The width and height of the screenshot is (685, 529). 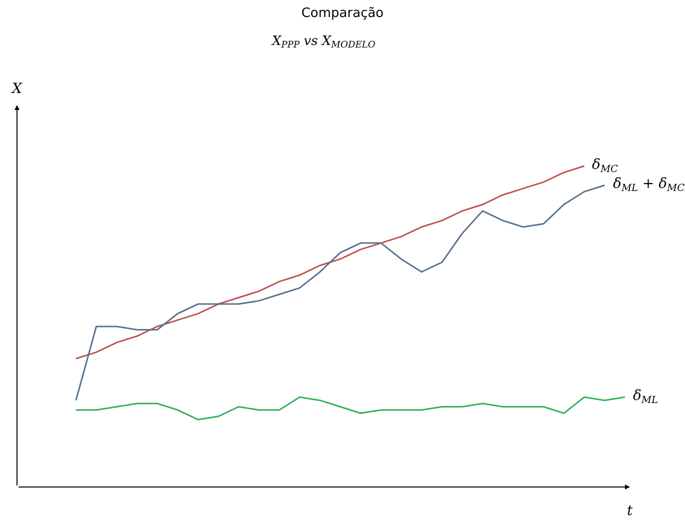 What do you see at coordinates (323, 42) in the screenshot?
I see `chart-subtitle: X$_{PPP}$ vs X$_{MODELO}$` at bounding box center [323, 42].